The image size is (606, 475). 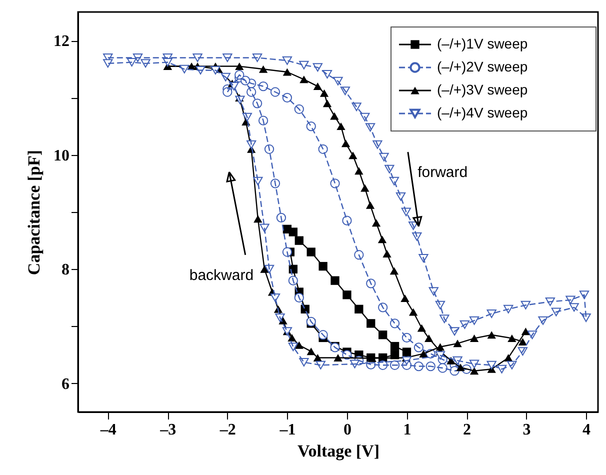 What do you see at coordinates (167, 430) in the screenshot?
I see `x-tick-label: –3` at bounding box center [167, 430].